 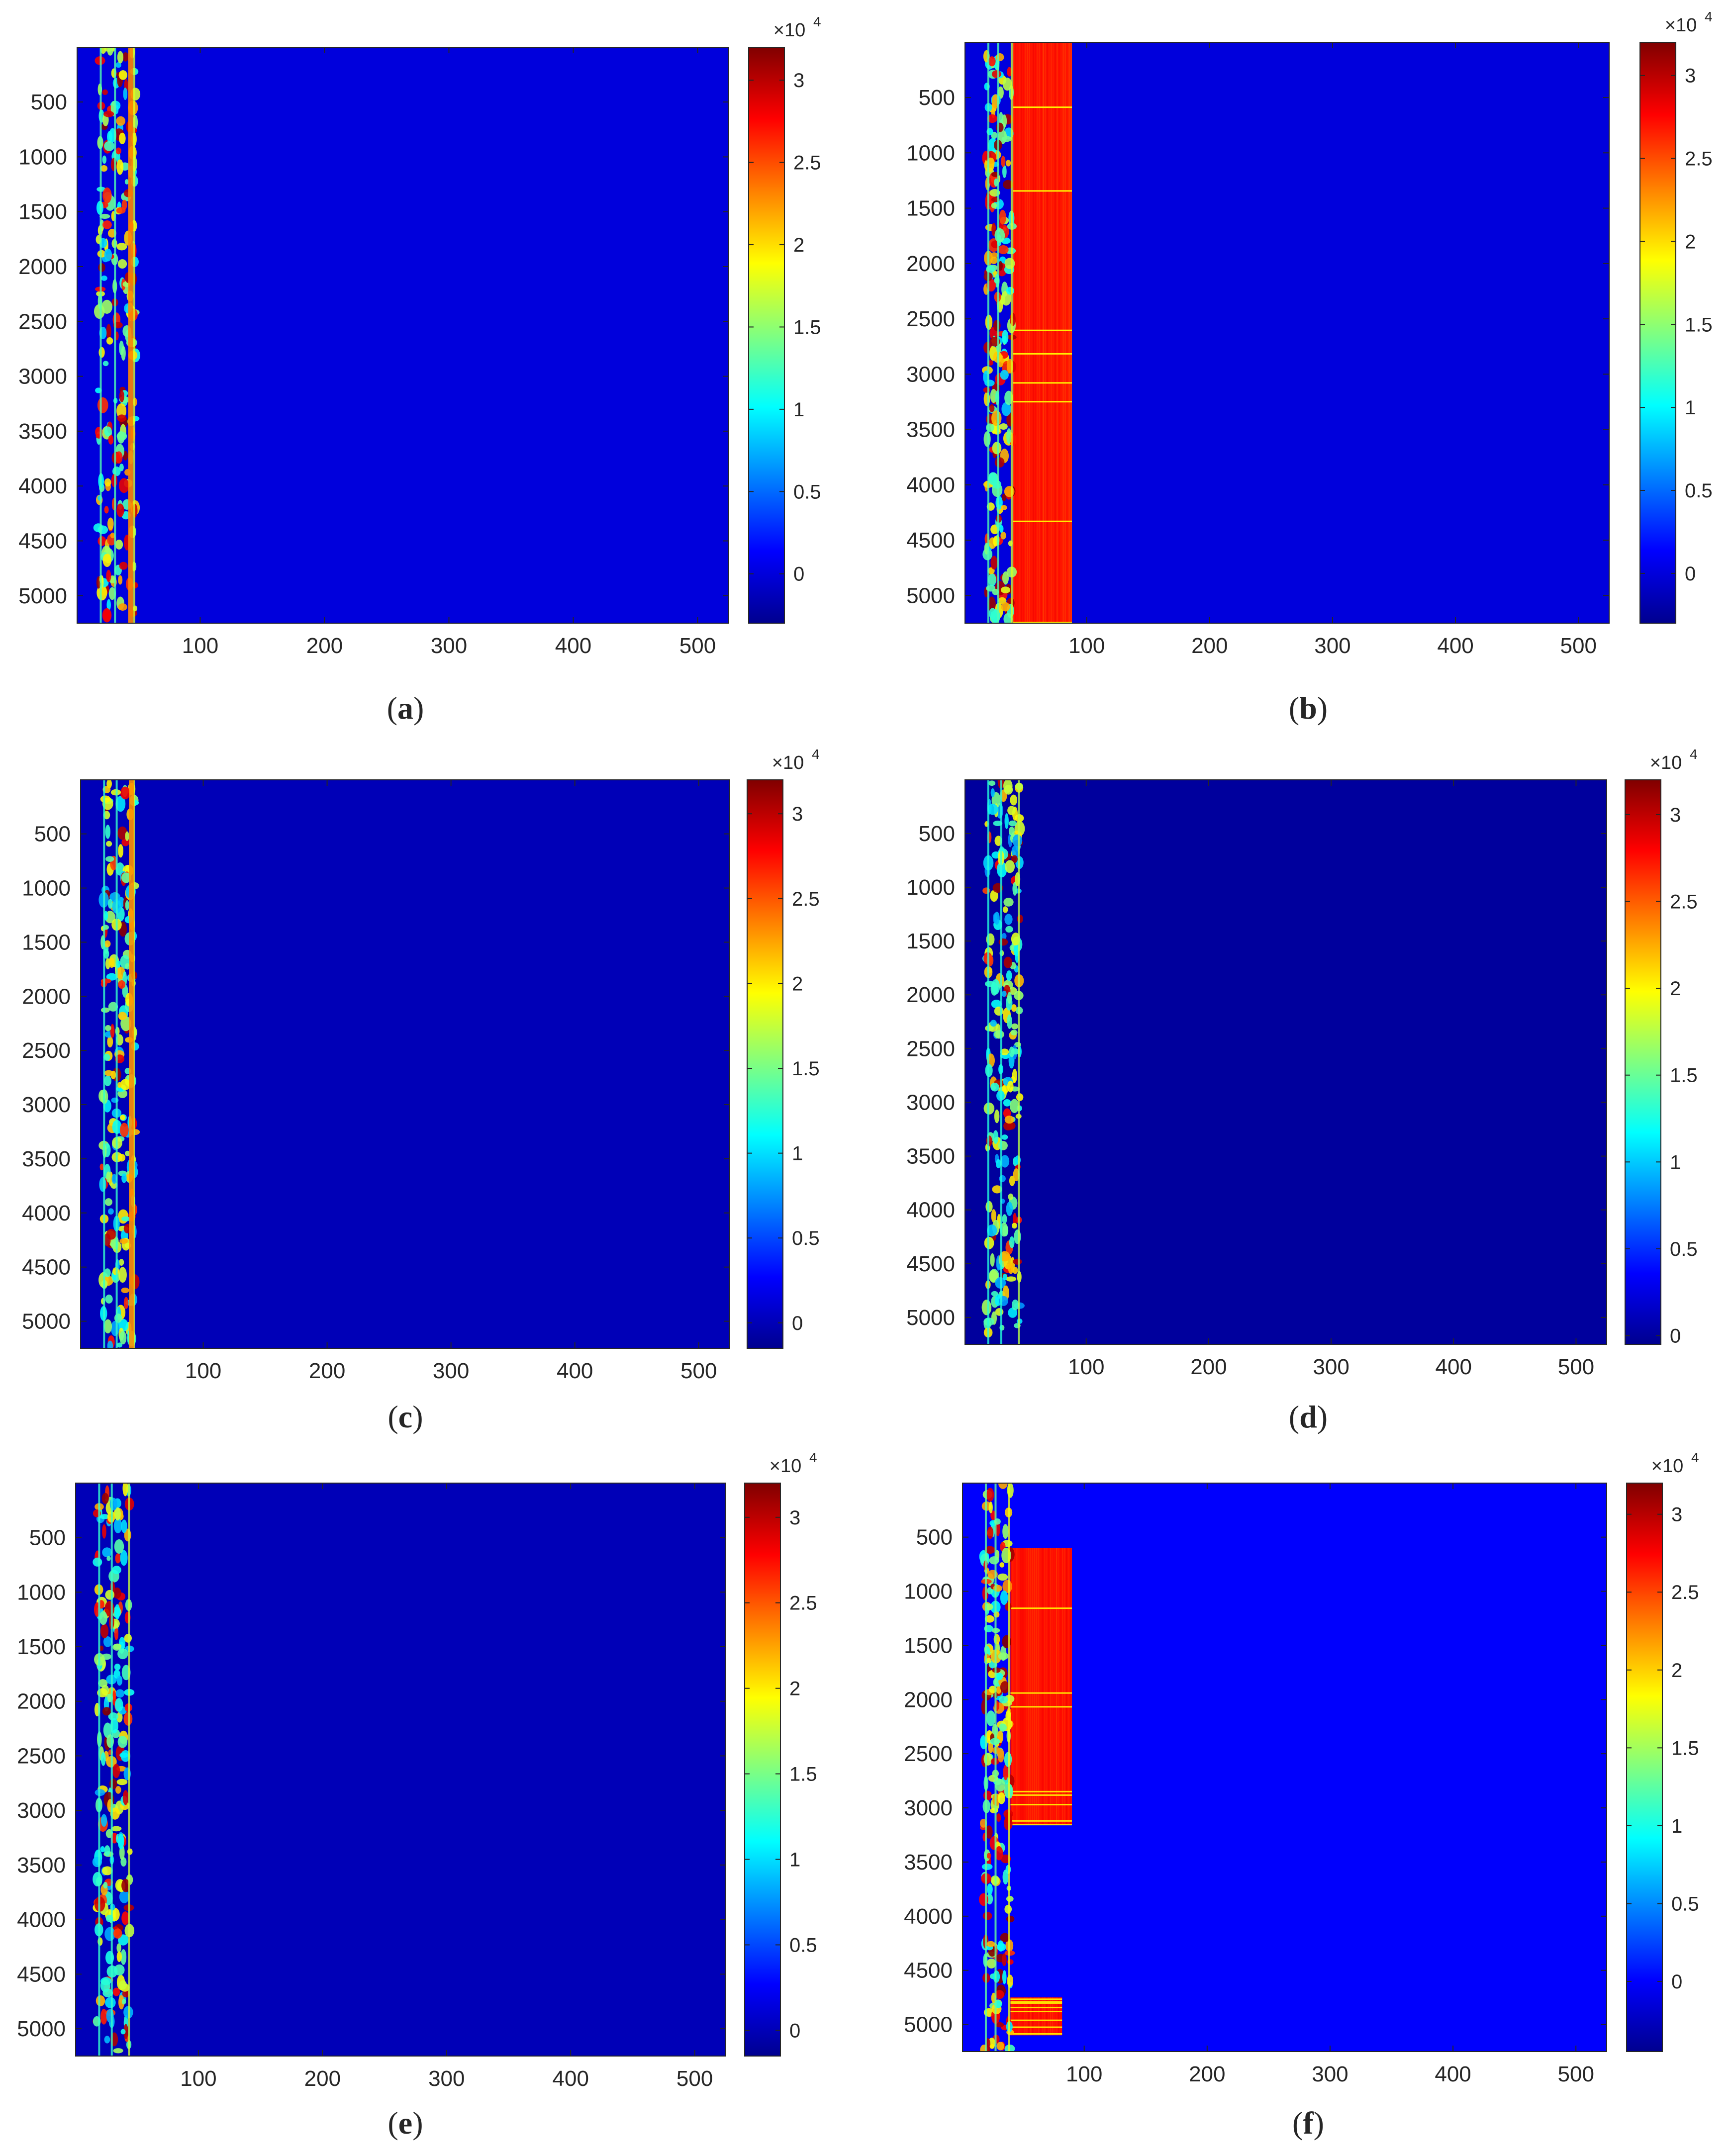 I want to click on colorbar-tick-label: 2.5, so click(x=807, y=163).